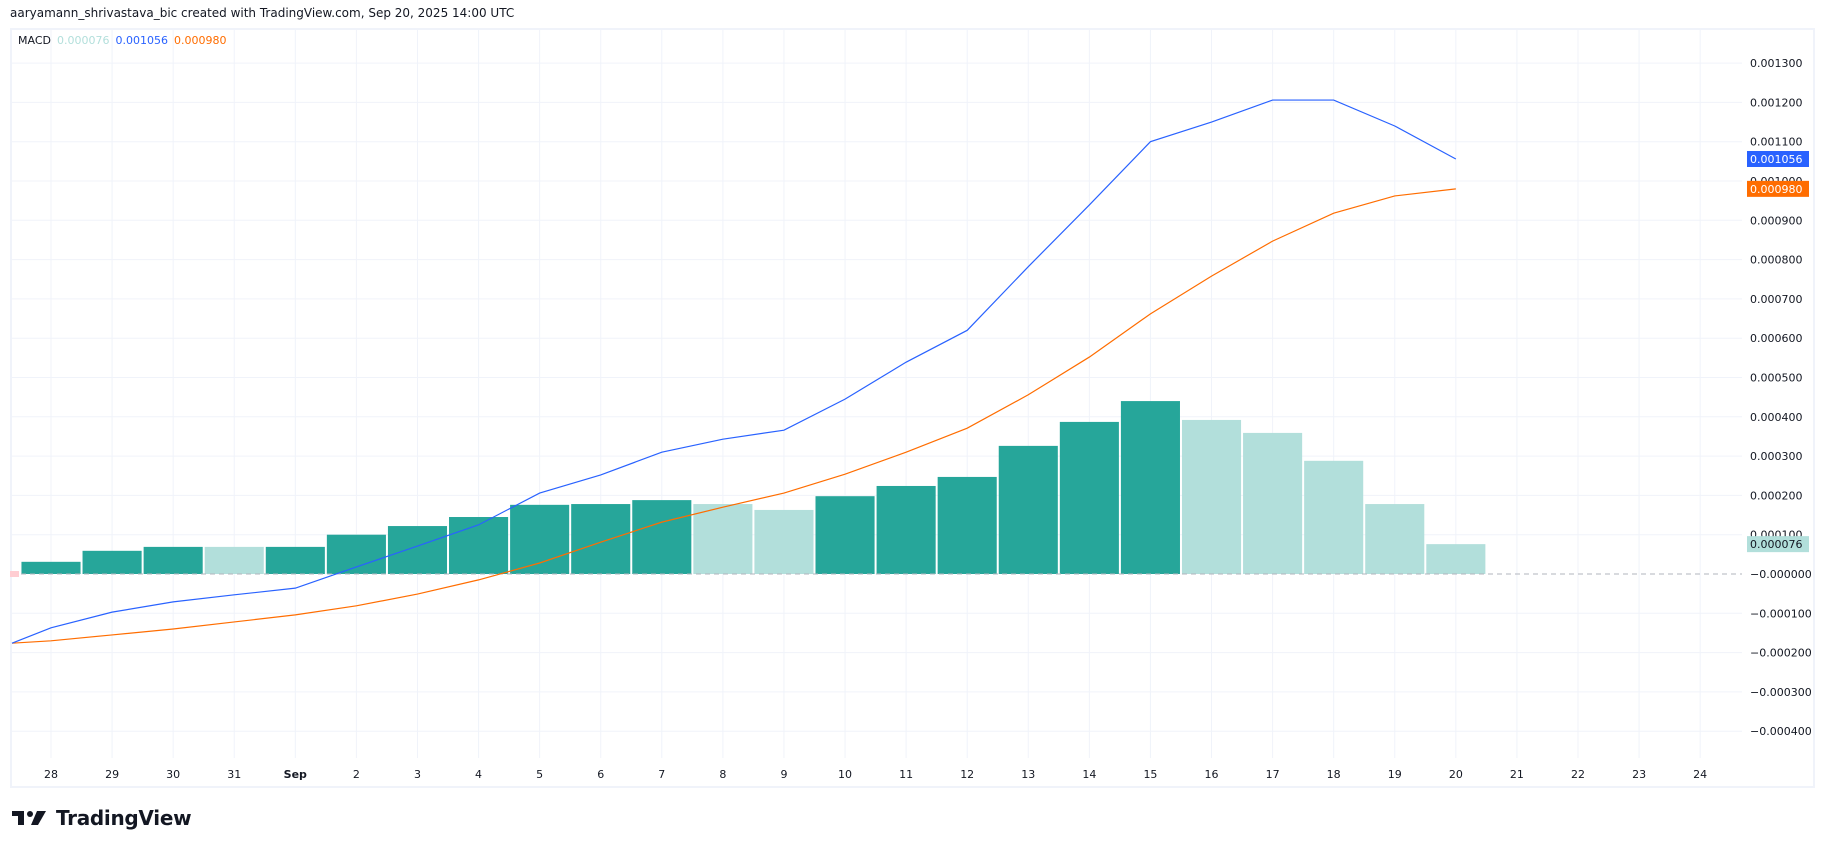  Describe the element at coordinates (34, 40) in the screenshot. I see `legend-name: MACD` at that location.